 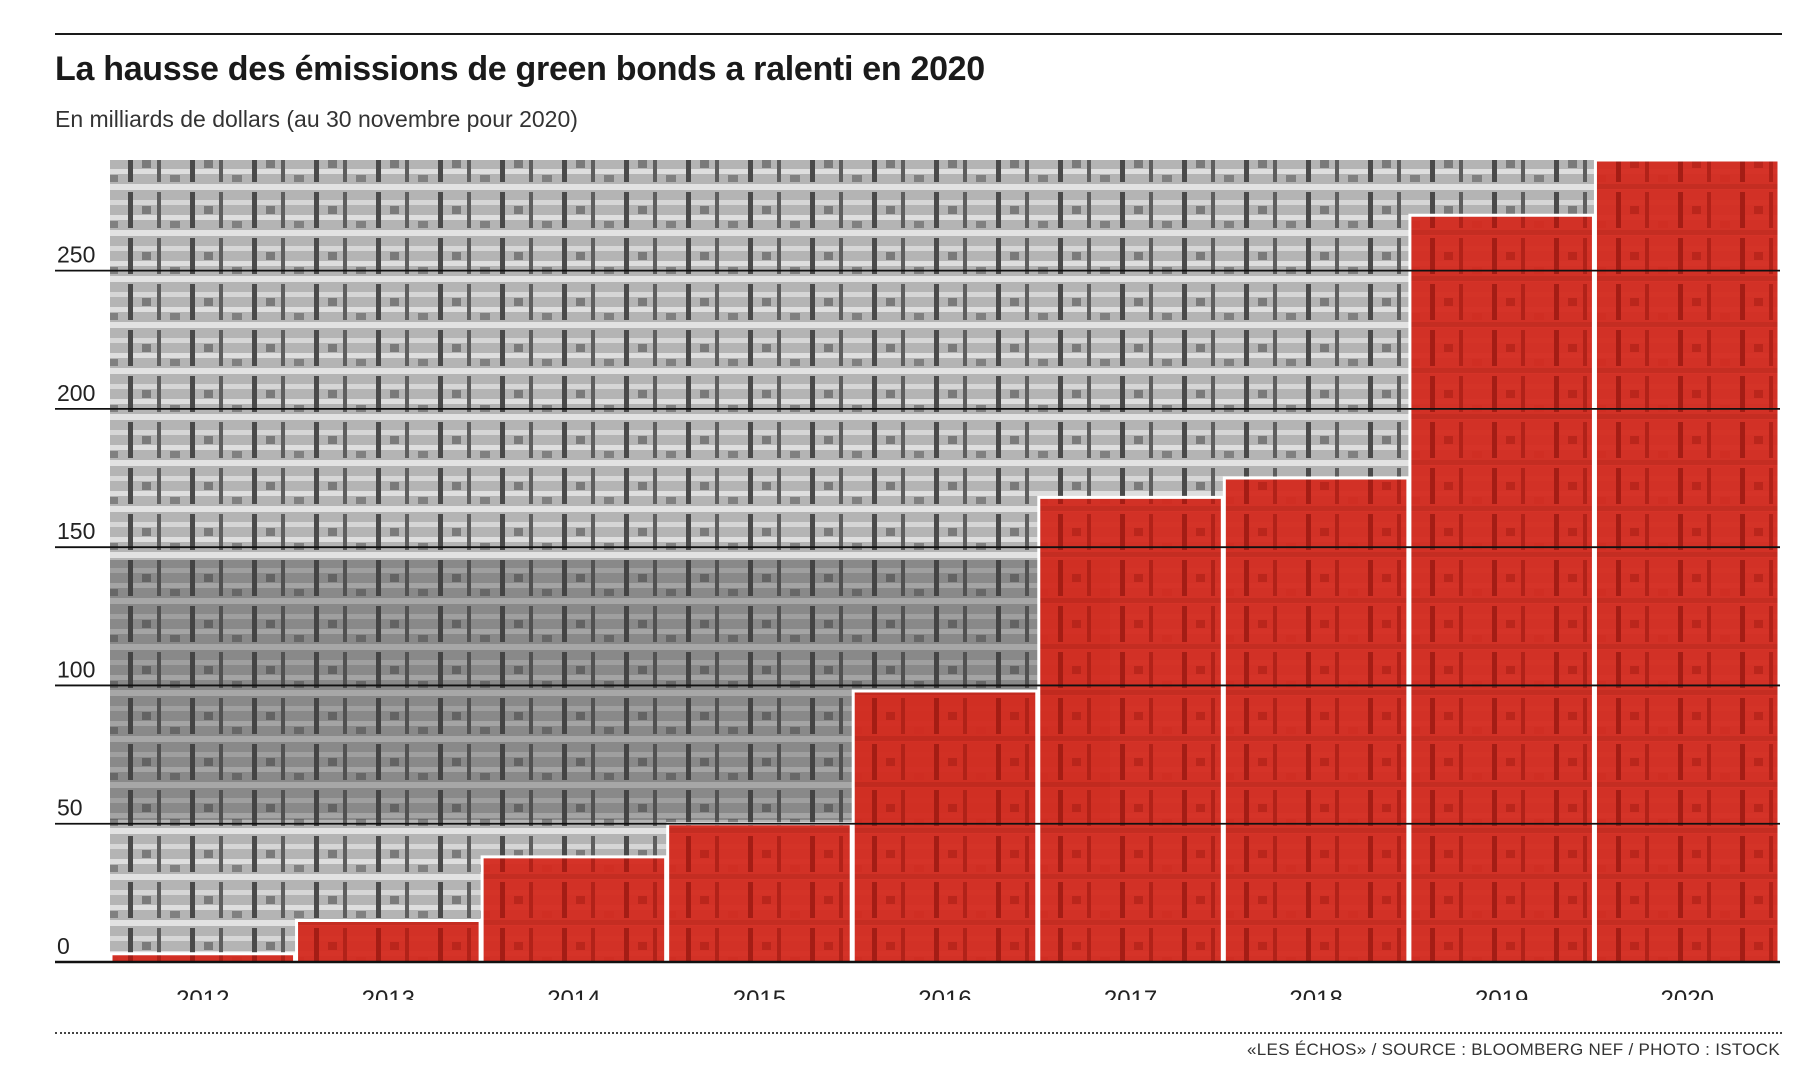 I want to click on bar-2013, so click(x=388, y=941).